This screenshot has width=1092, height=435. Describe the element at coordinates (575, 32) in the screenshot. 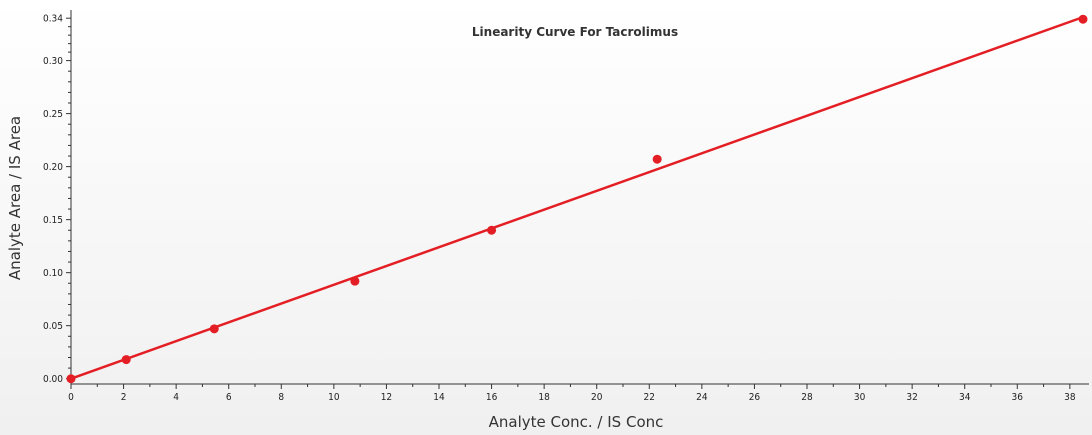

I see `chart-title: Linearity Curve For Tacrolimus` at that location.